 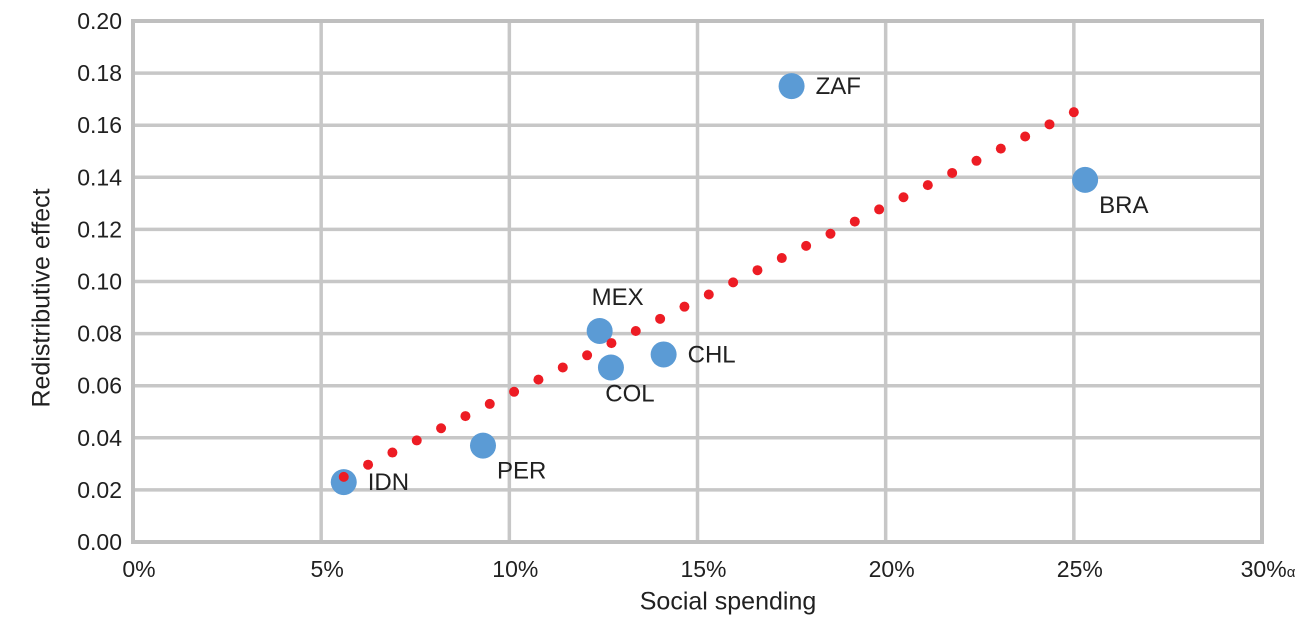 I want to click on y-tick-label: 0.18, so click(x=99, y=73).